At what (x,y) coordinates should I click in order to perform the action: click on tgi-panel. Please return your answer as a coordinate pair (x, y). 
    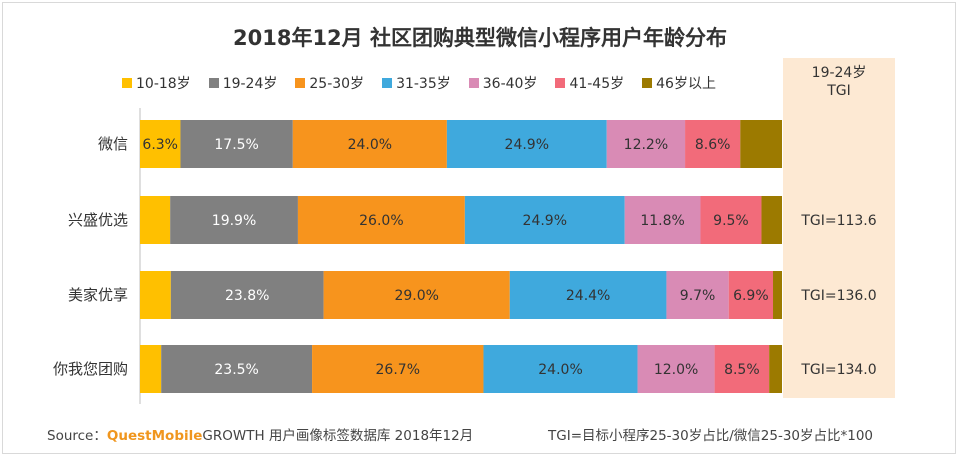
    Looking at the image, I should click on (839, 228).